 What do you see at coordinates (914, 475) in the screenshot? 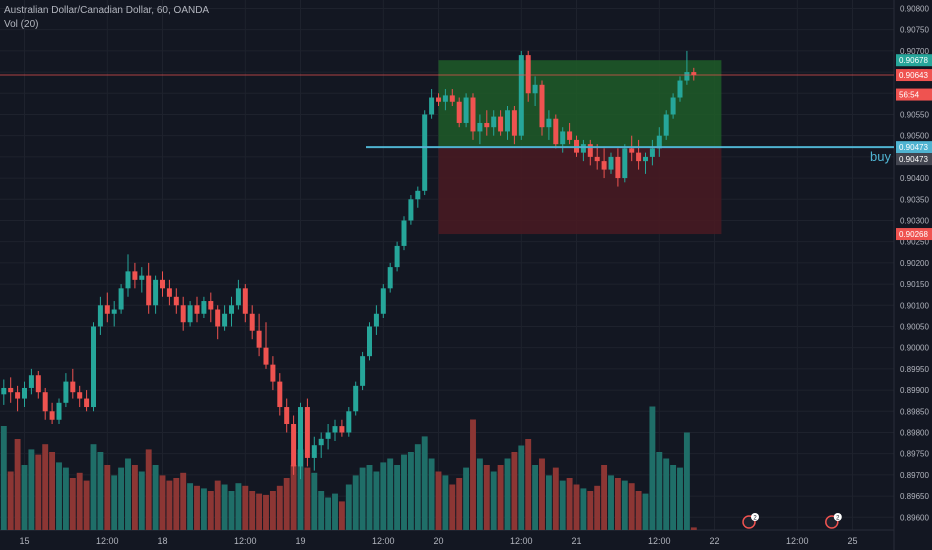
I see `y-tick-label: 0.89700` at bounding box center [914, 475].